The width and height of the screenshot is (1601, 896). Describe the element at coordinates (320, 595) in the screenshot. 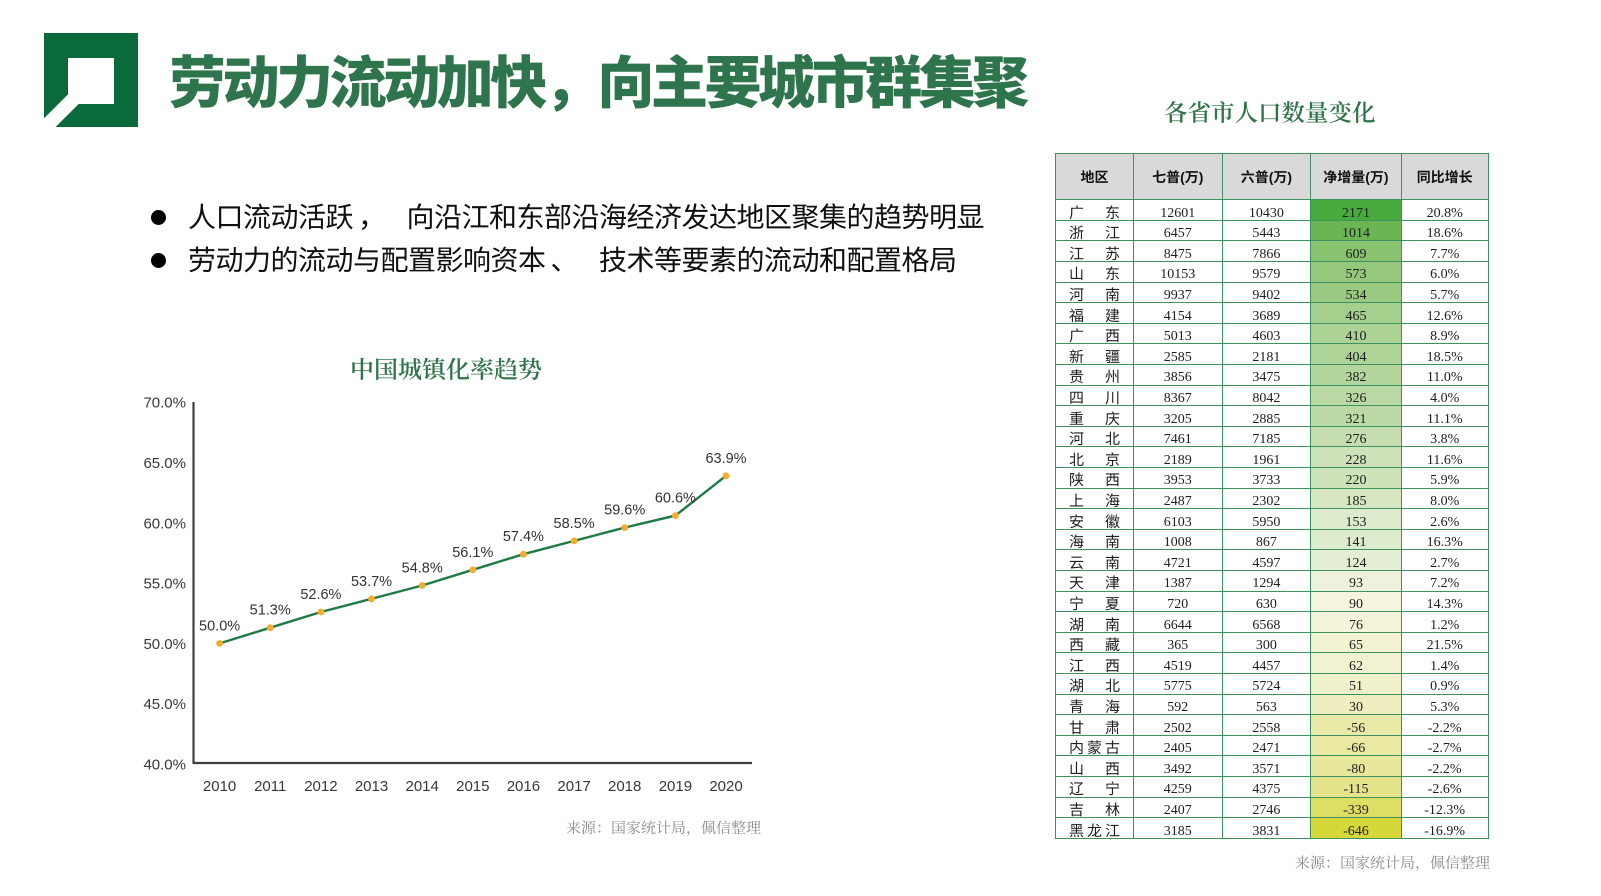

I see `svg-text: 52.6%` at that location.